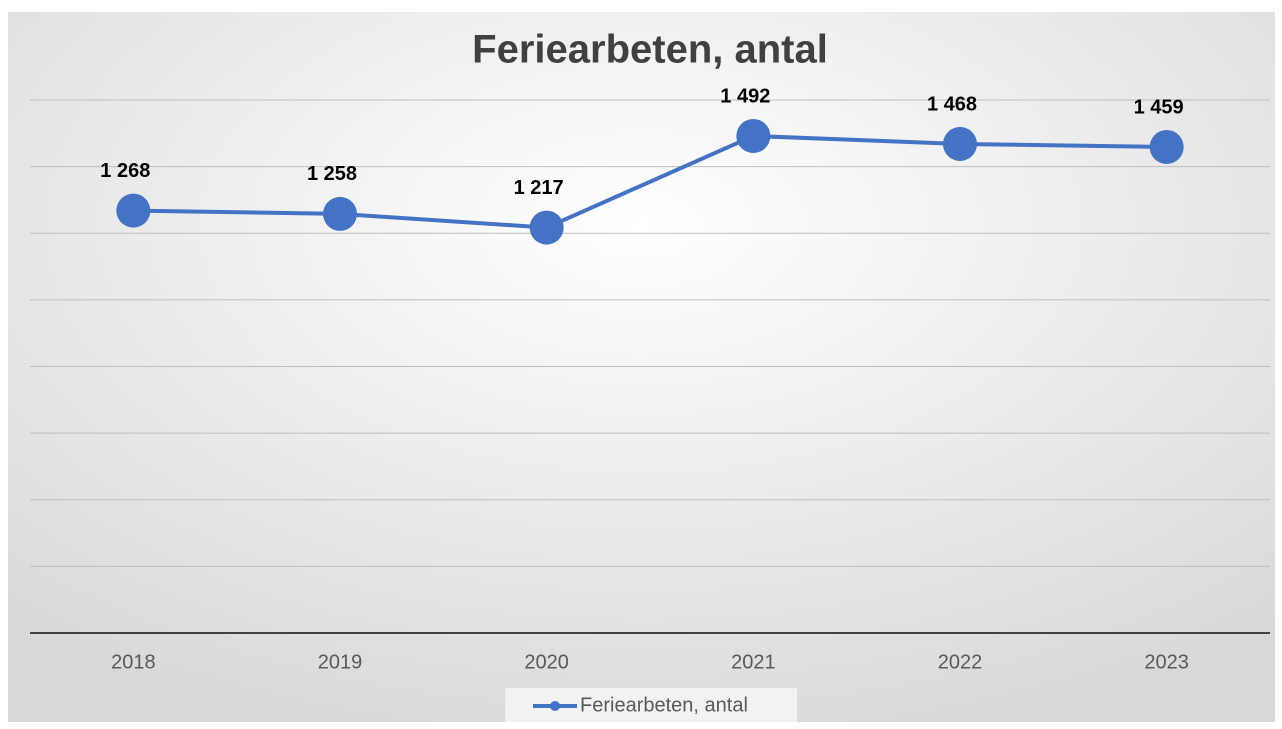 The height and width of the screenshot is (729, 1282). What do you see at coordinates (664, 705) in the screenshot?
I see `legend-label: Feriearbeten, antal` at bounding box center [664, 705].